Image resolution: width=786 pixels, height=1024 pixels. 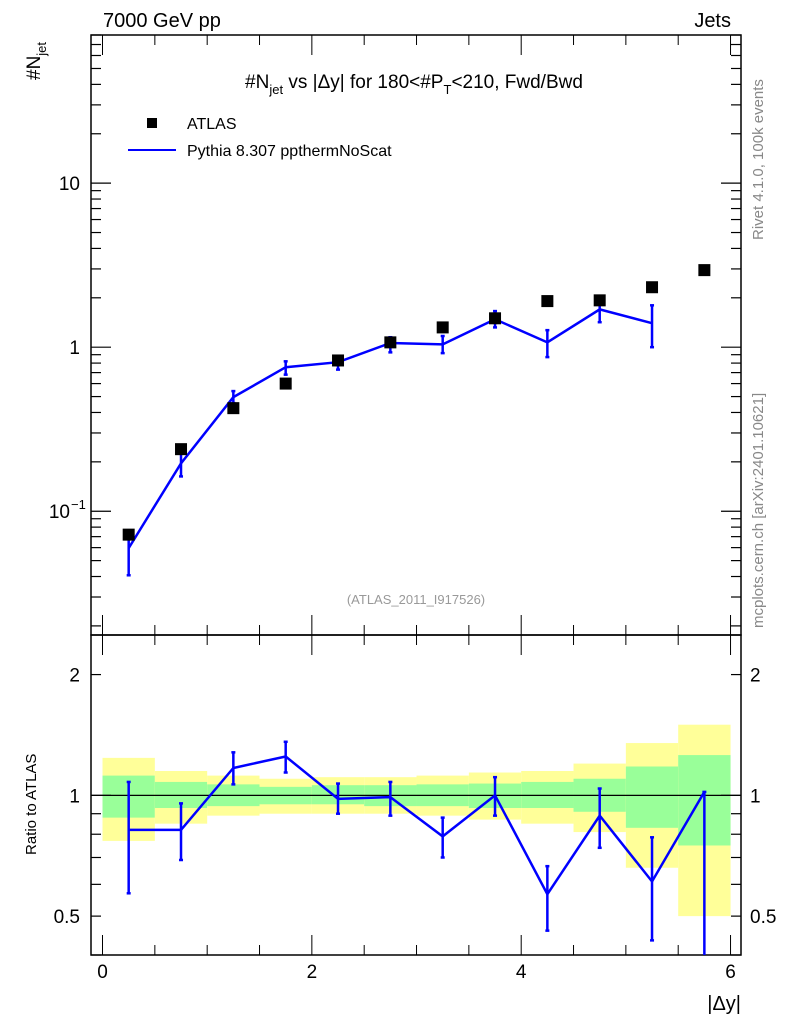 What do you see at coordinates (521, 972) in the screenshot?
I see `x-tick-label: 4` at bounding box center [521, 972].